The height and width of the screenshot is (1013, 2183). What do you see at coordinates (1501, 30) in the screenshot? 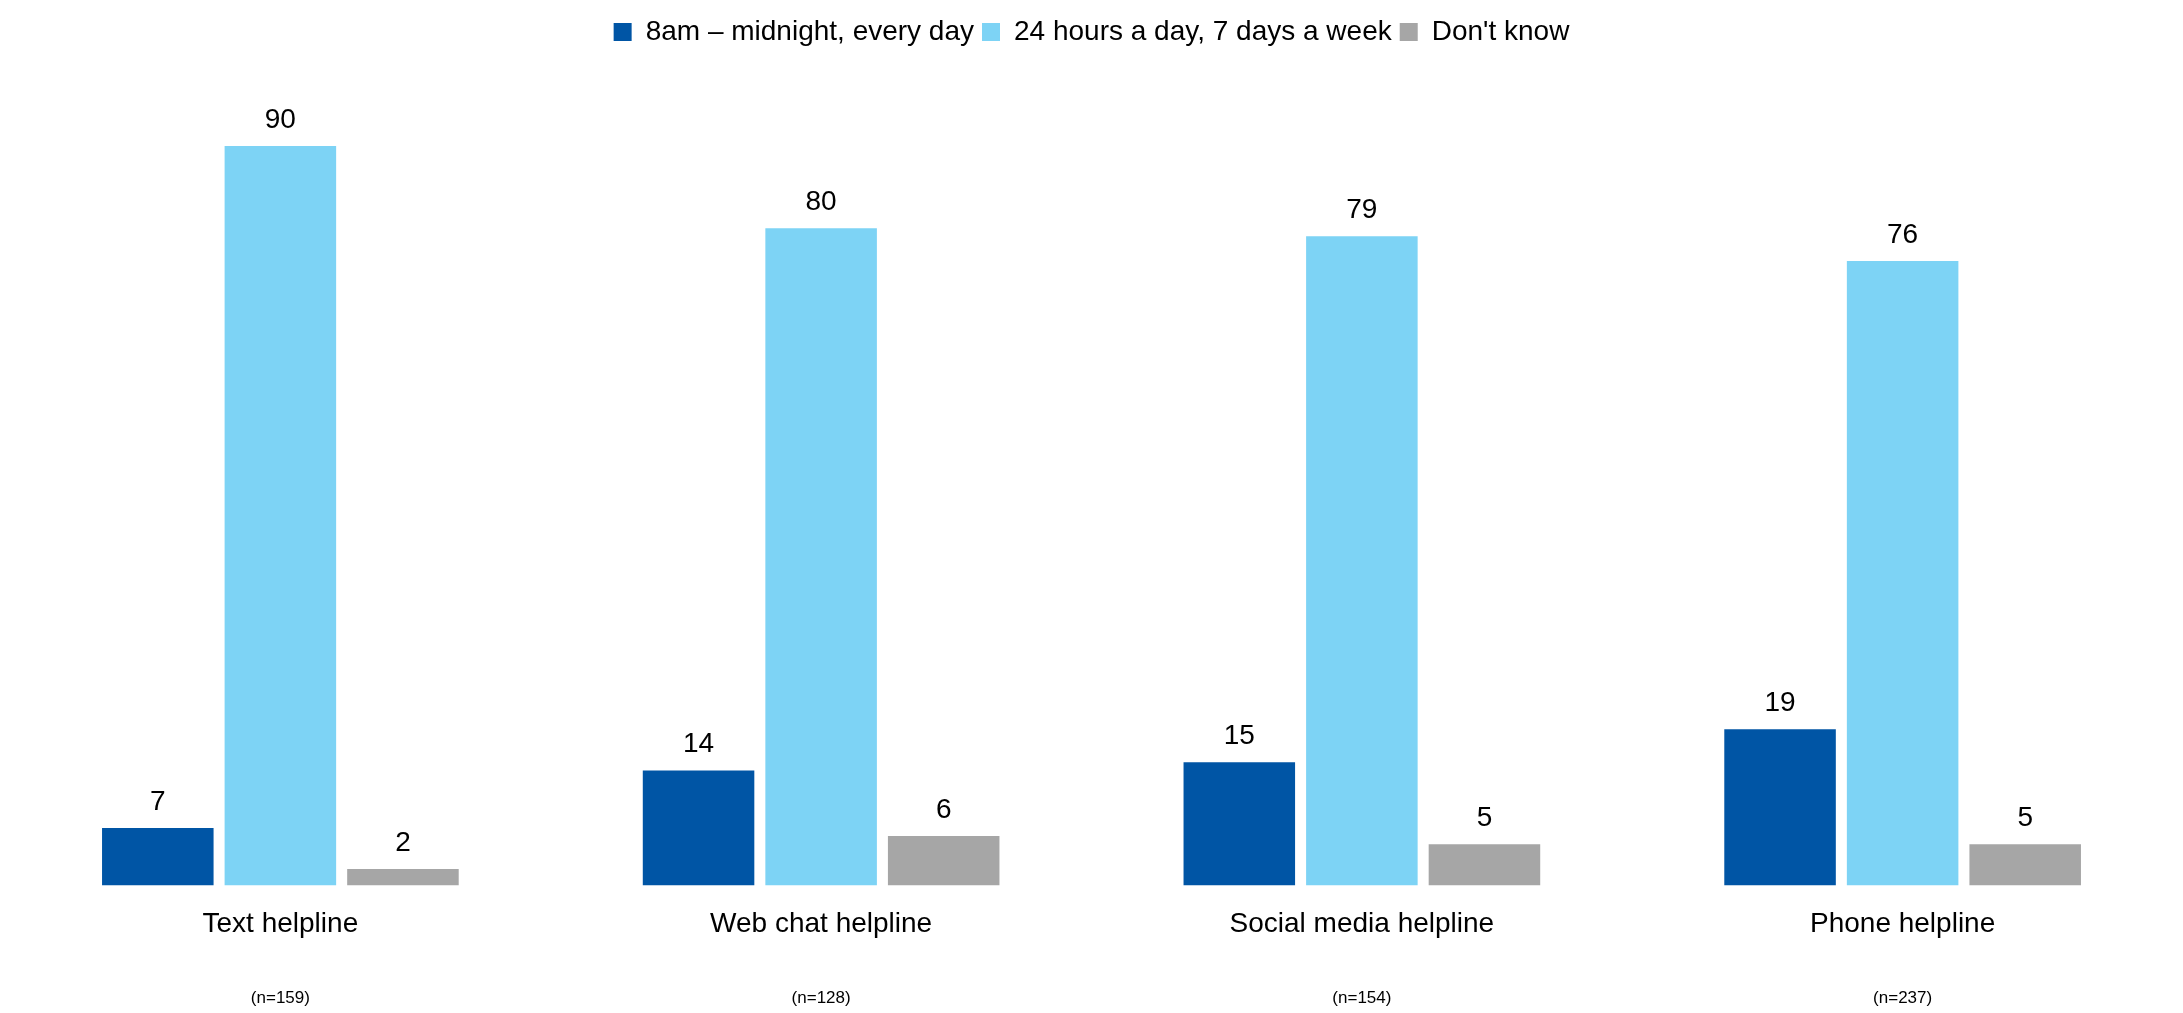
I see `legend-label: Don't know` at bounding box center [1501, 30].